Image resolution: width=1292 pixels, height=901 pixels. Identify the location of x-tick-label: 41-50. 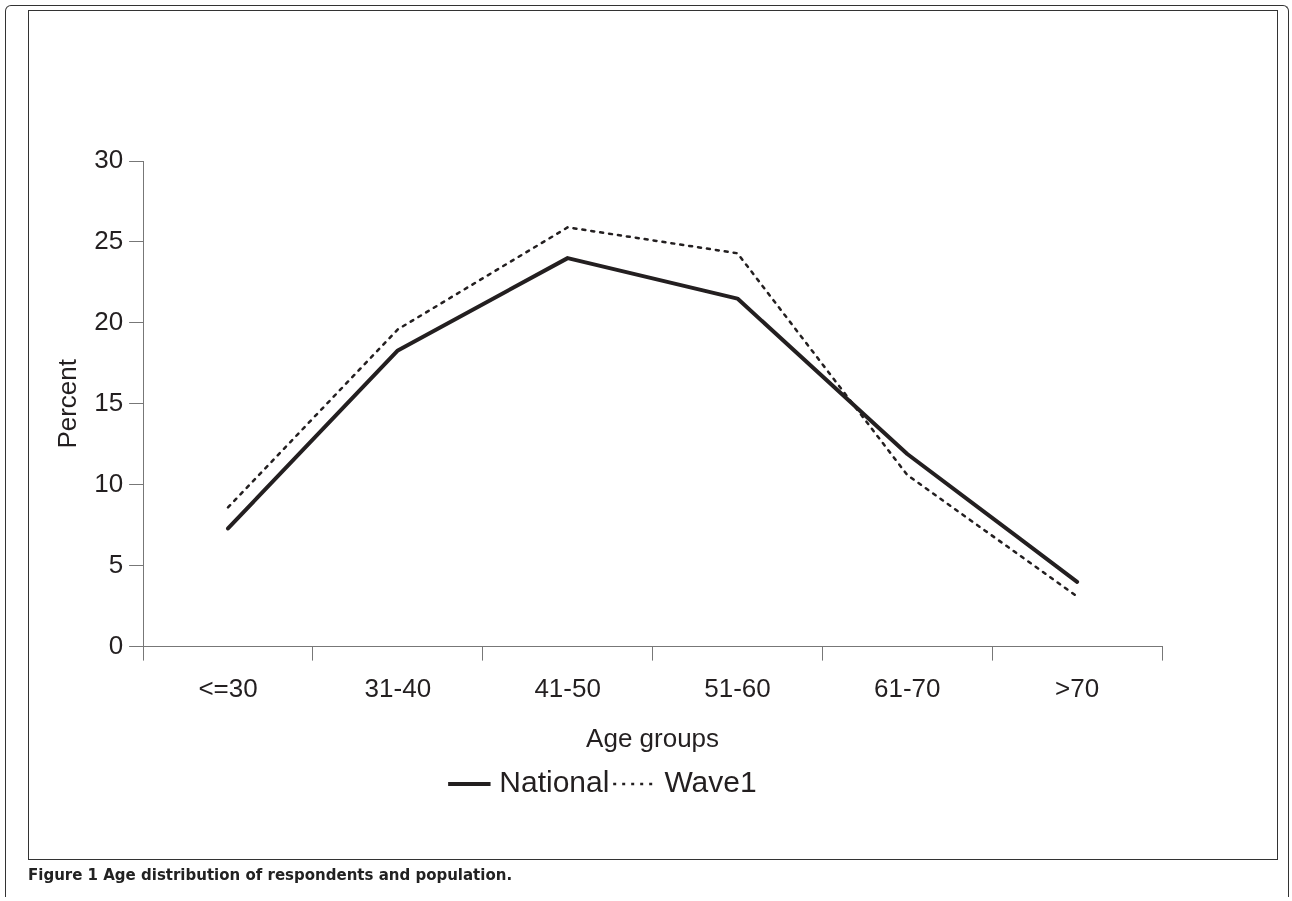
(567, 688).